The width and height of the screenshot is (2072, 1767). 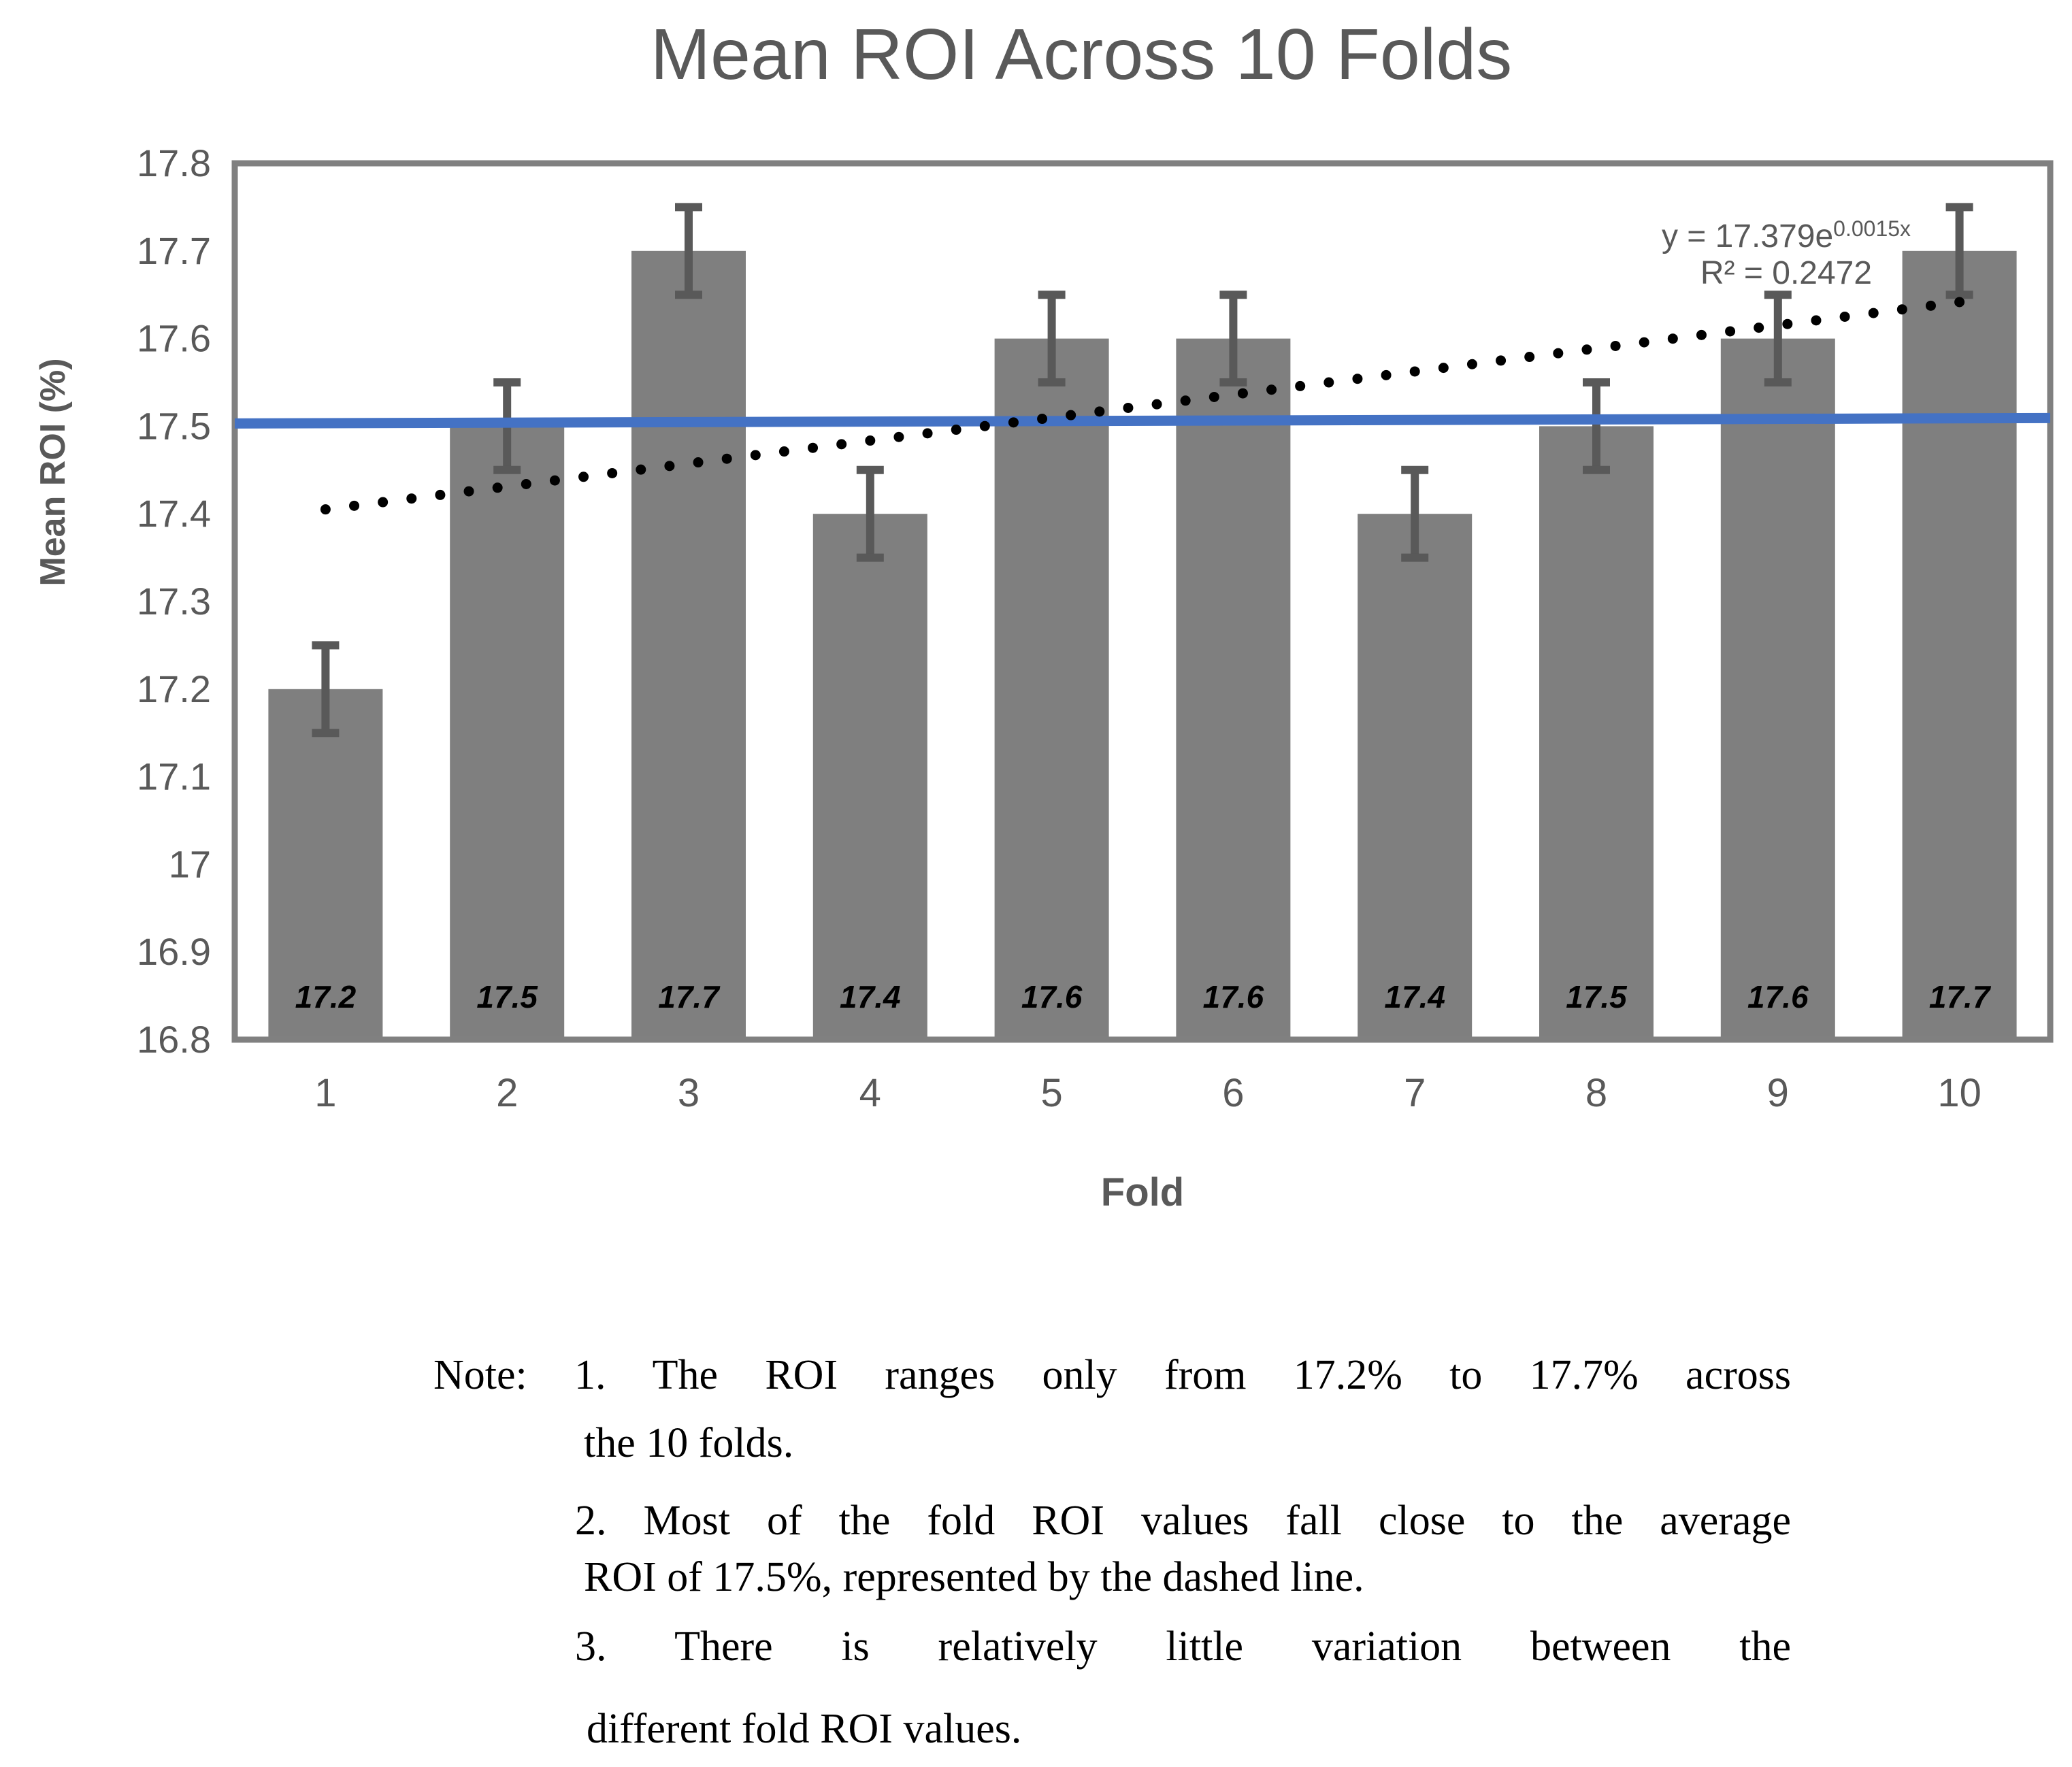 I want to click on x-tick-label: 3, so click(x=689, y=1093).